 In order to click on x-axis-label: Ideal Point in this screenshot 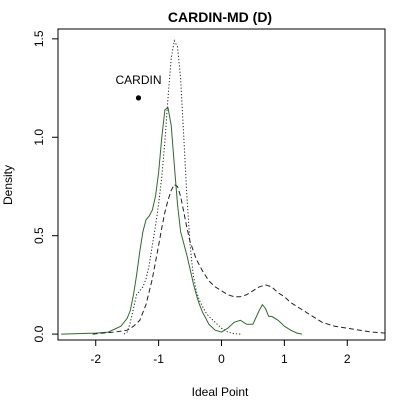, I will do `click(220, 392)`.